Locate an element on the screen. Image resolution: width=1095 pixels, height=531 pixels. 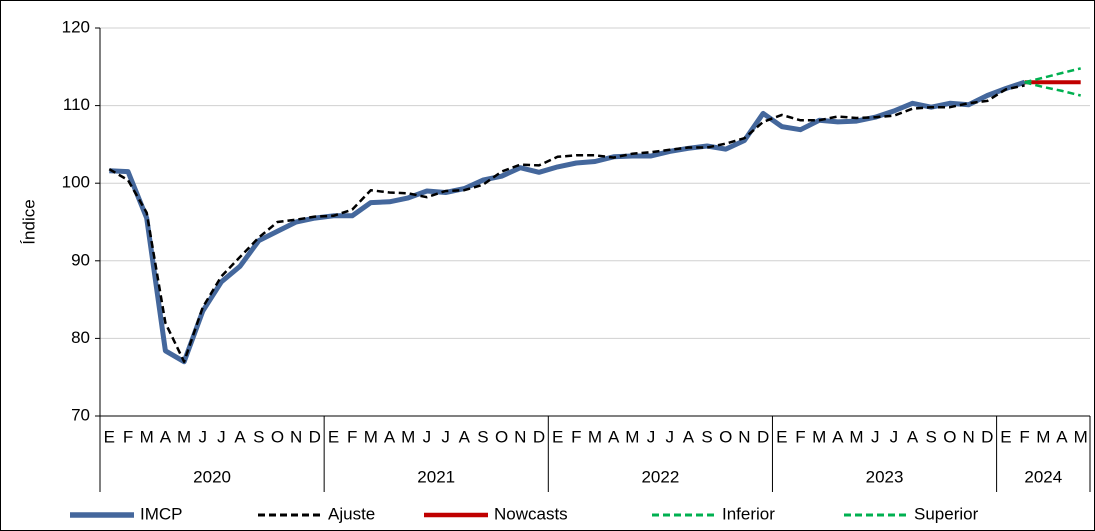
y-tick-label: 70 is located at coordinates (80, 414).